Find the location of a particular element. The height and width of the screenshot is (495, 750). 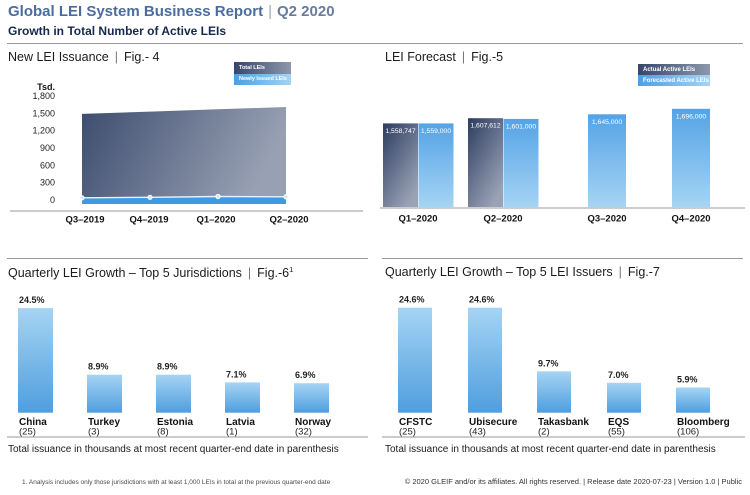

fig5-section-title: LEI Forecast | Fig.-5 is located at coordinates (444, 57).